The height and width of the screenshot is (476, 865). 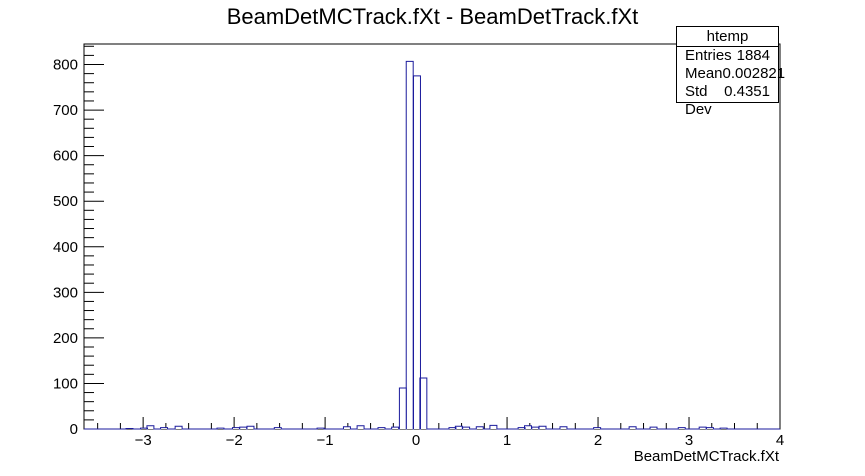 I want to click on y-tick-label: 700, so click(x=65, y=110).